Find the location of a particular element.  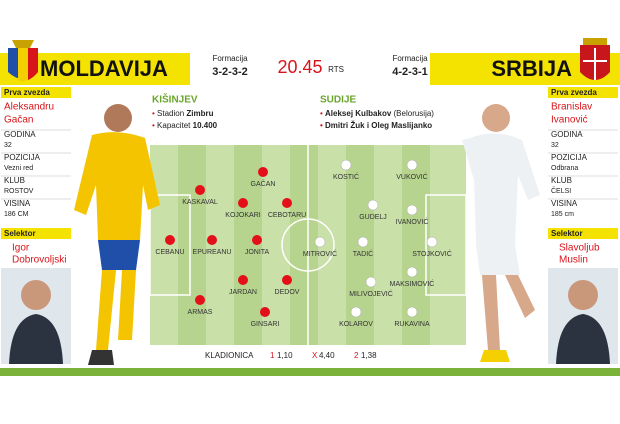

player-name: GINSARI is located at coordinates (265, 324).